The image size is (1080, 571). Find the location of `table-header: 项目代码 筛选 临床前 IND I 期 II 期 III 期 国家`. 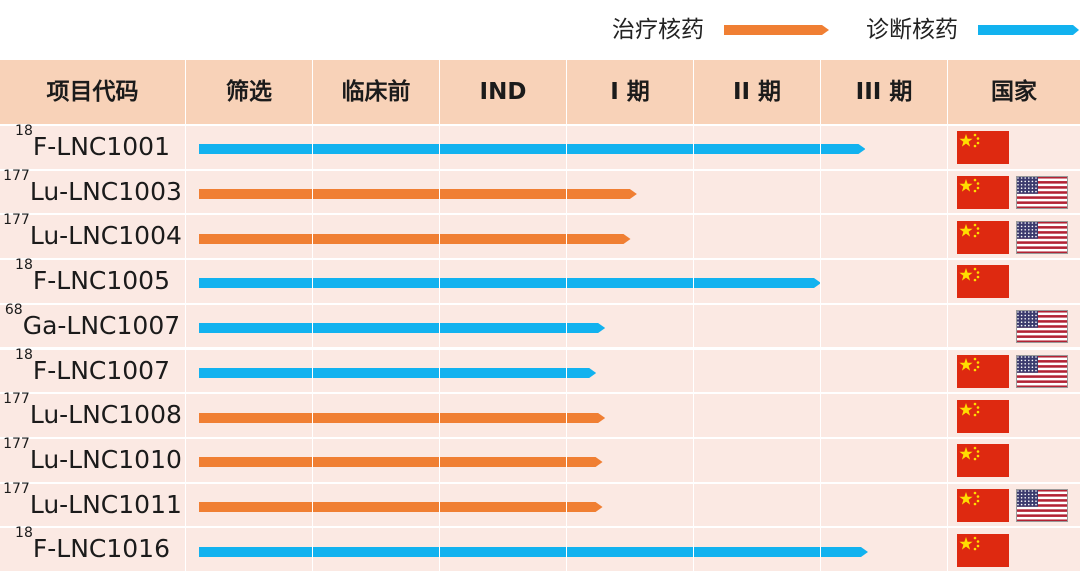

table-header: 项目代码 筛选 临床前 IND I 期 II 期 III 期 国家 is located at coordinates (540, 92).